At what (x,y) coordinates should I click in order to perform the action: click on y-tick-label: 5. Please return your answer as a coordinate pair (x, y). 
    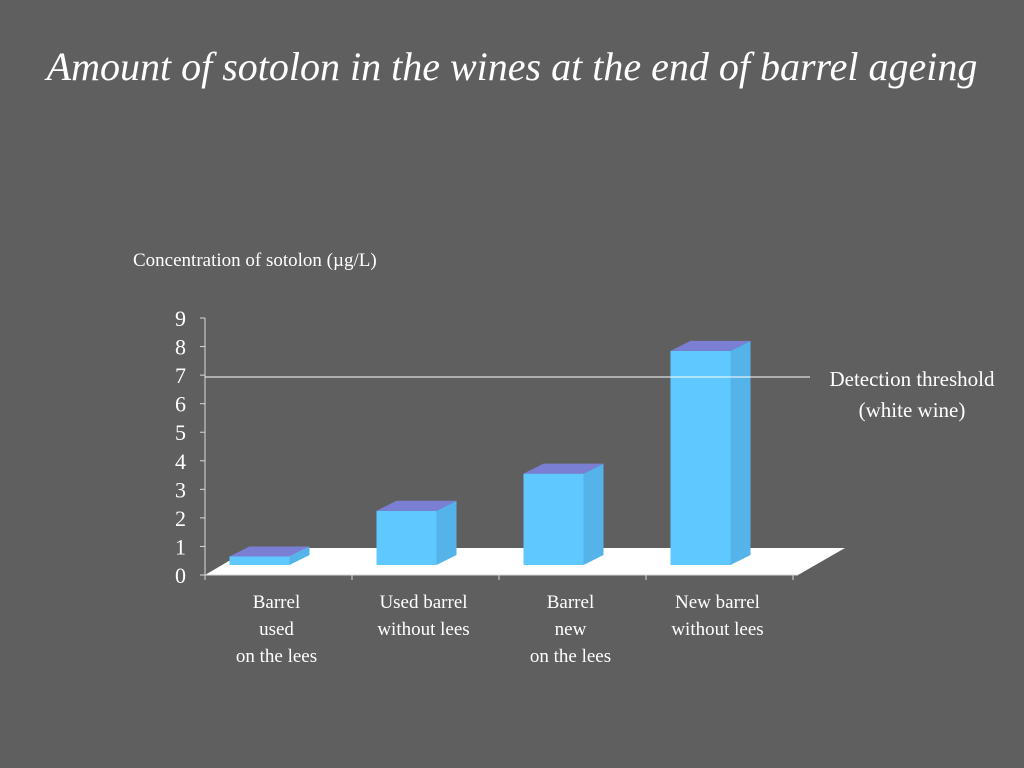
    Looking at the image, I should click on (180, 432).